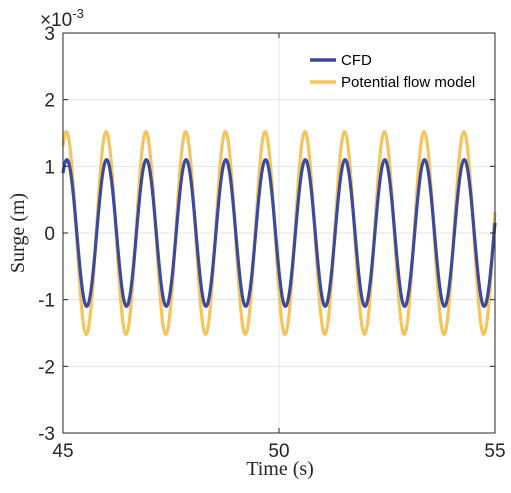 Image resolution: width=511 pixels, height=493 pixels. I want to click on y-tick-label: -2, so click(46, 367).